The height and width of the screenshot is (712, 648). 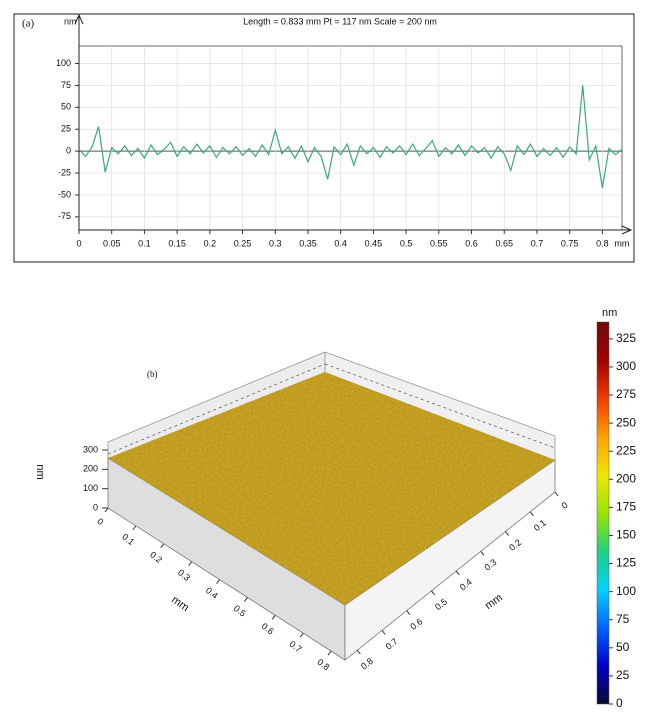 What do you see at coordinates (609, 313) in the screenshot?
I see `colorbar-label: nm` at bounding box center [609, 313].